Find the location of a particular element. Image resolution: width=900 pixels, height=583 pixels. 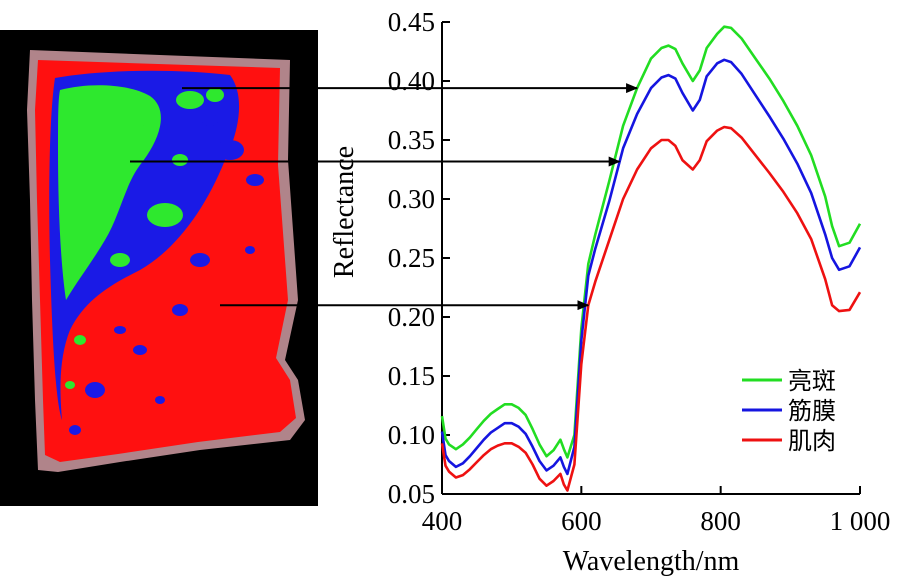

y-tick-label: 0.45 is located at coordinates (411, 22).